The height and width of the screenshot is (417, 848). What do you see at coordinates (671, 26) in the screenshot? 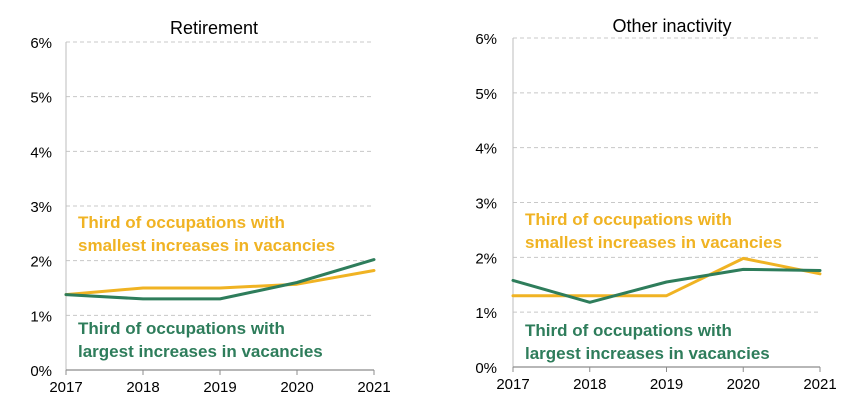
I see `chart-title: Other inactivity` at bounding box center [671, 26].